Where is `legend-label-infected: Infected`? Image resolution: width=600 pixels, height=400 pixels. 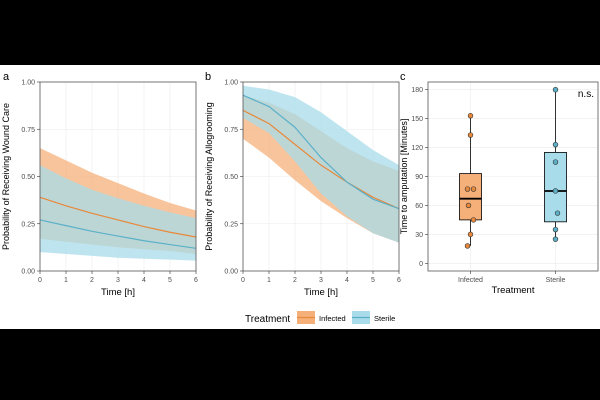 legend-label-infected: Infected is located at coordinates (332, 318).